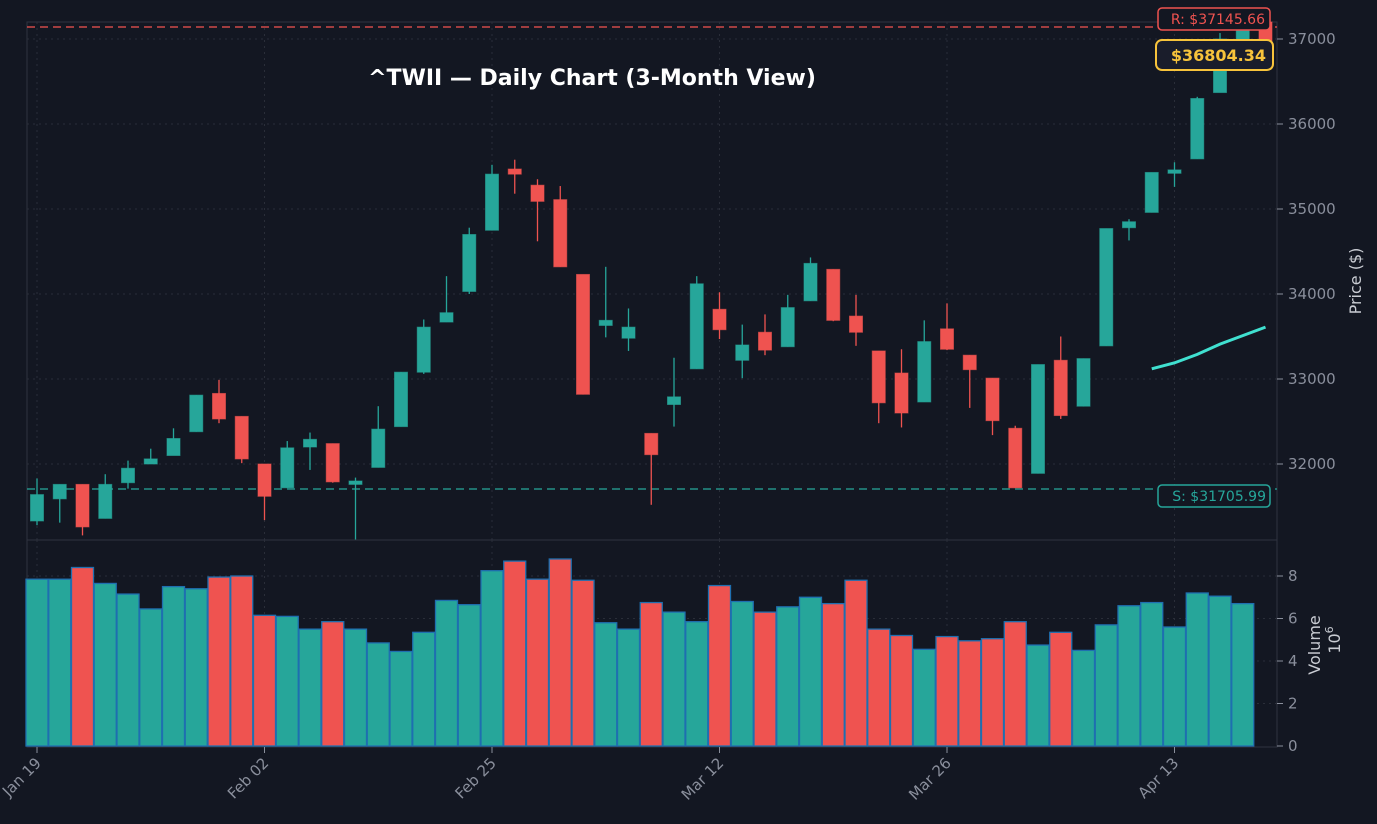 This screenshot has height=824, width=1377. What do you see at coordinates (1218, 20) in the screenshot?
I see `resistance-label: R: $37145.66` at bounding box center [1218, 20].